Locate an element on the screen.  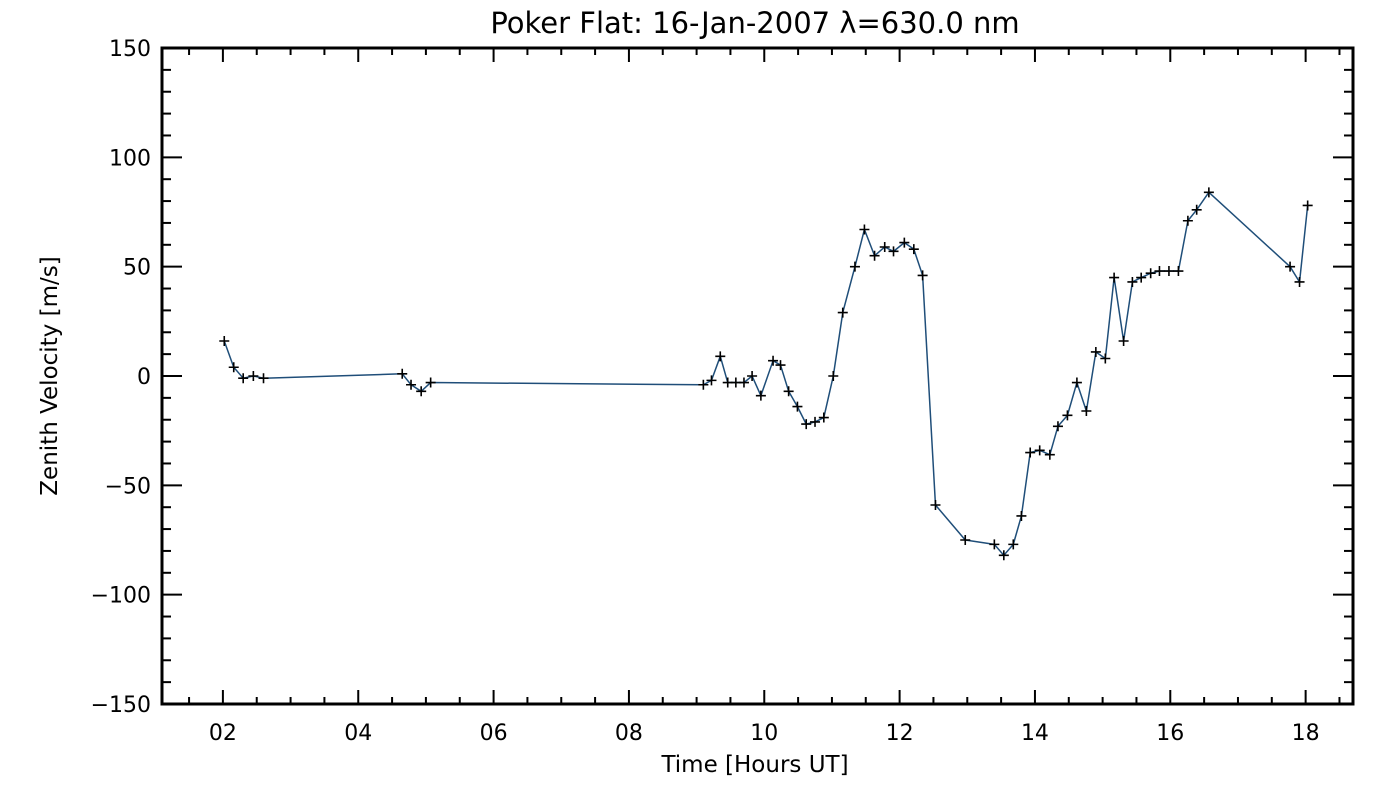
y-tick-label: −150 is located at coordinates (121, 705).